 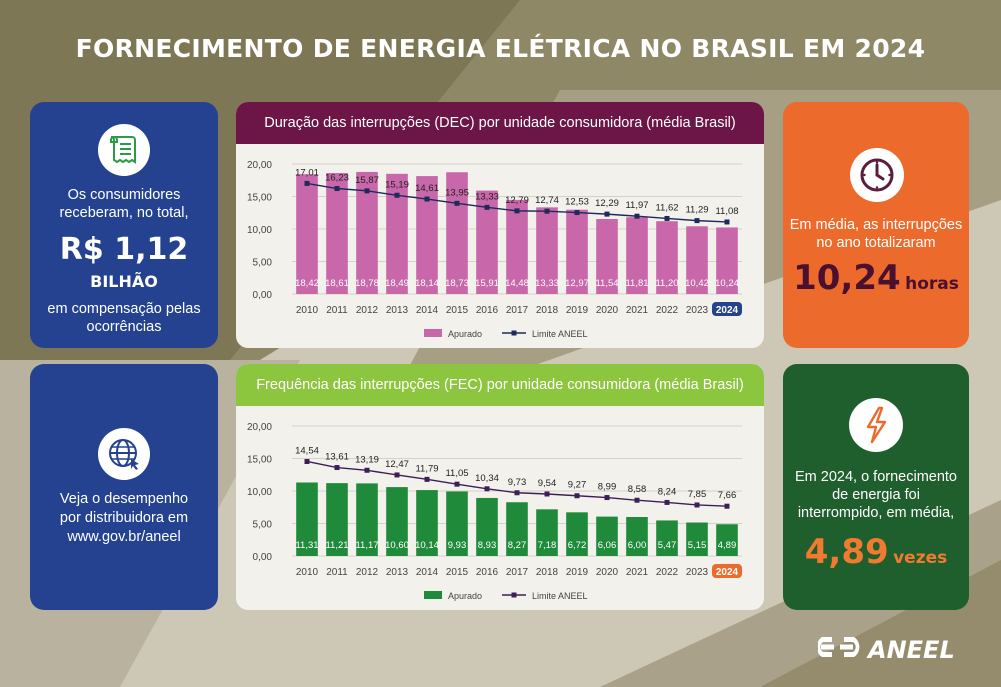 What do you see at coordinates (727, 545) in the screenshot?
I see `bar-value-label: 4,89` at bounding box center [727, 545].